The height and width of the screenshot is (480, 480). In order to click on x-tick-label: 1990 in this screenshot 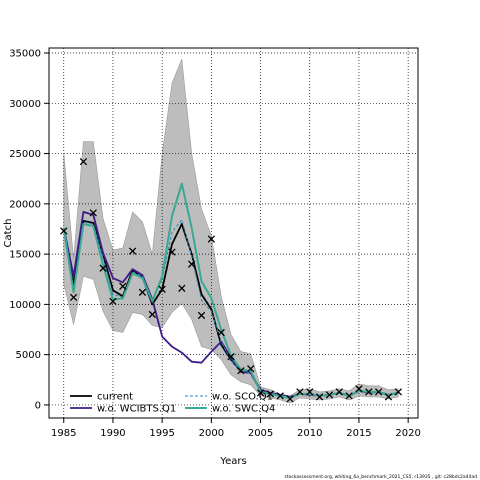, I will do `click(112, 433)`.